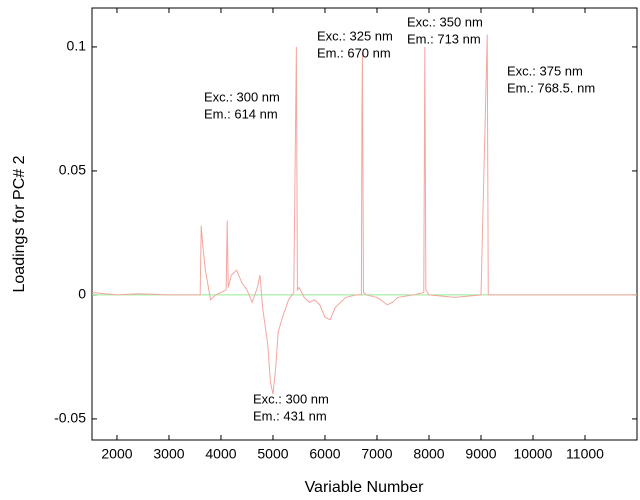 The image size is (640, 500). I want to click on x-tick-label: 6000, so click(324, 454).